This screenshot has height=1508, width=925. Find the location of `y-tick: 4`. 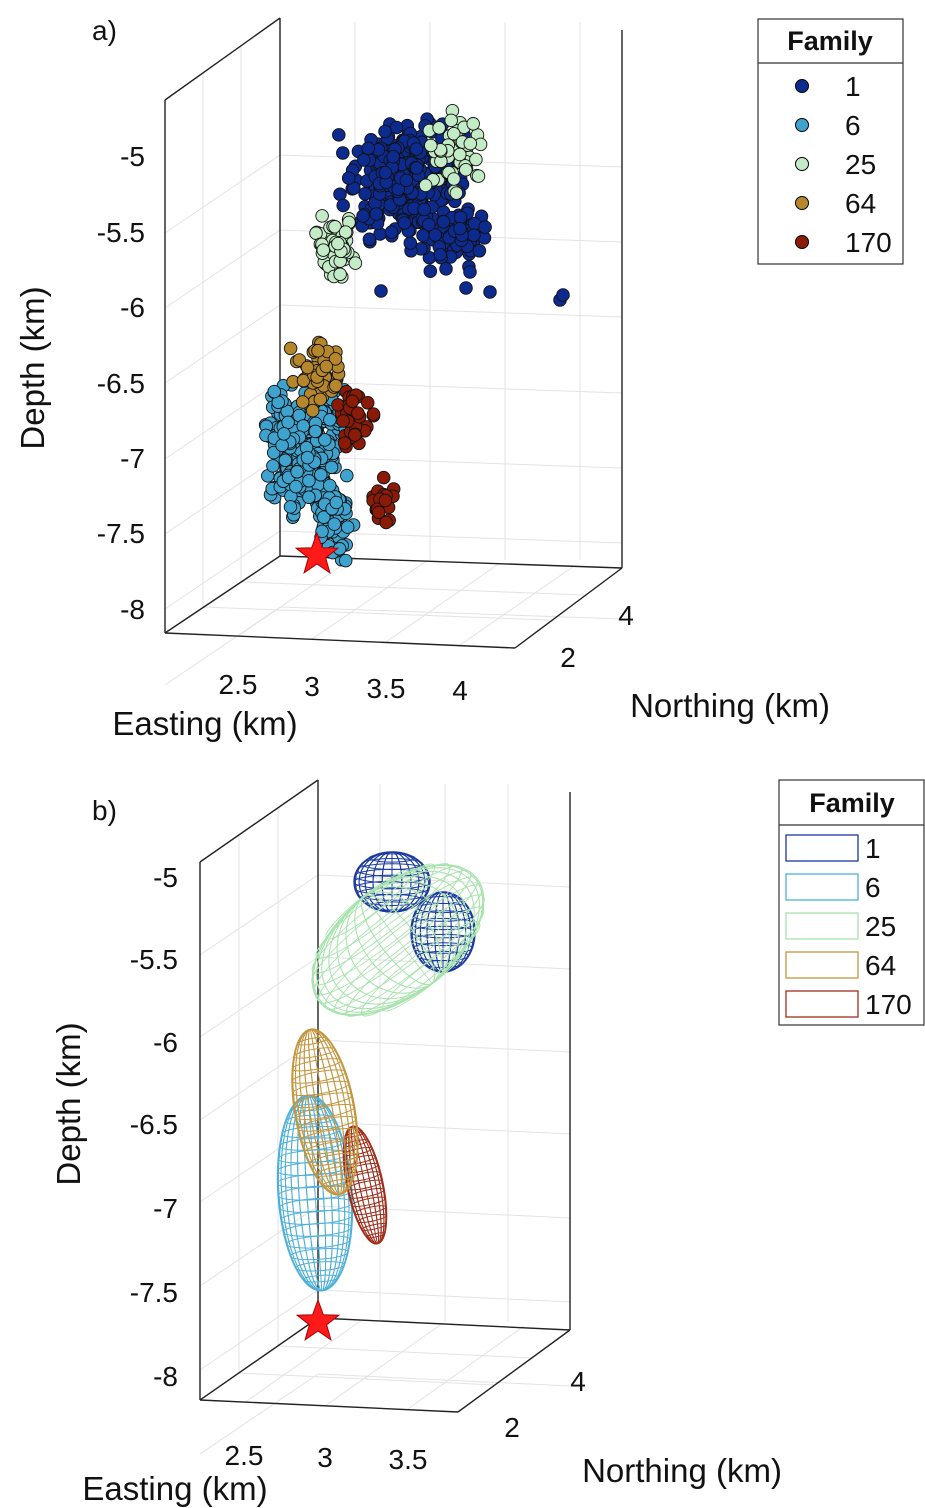

y-tick: 4 is located at coordinates (578, 1381).